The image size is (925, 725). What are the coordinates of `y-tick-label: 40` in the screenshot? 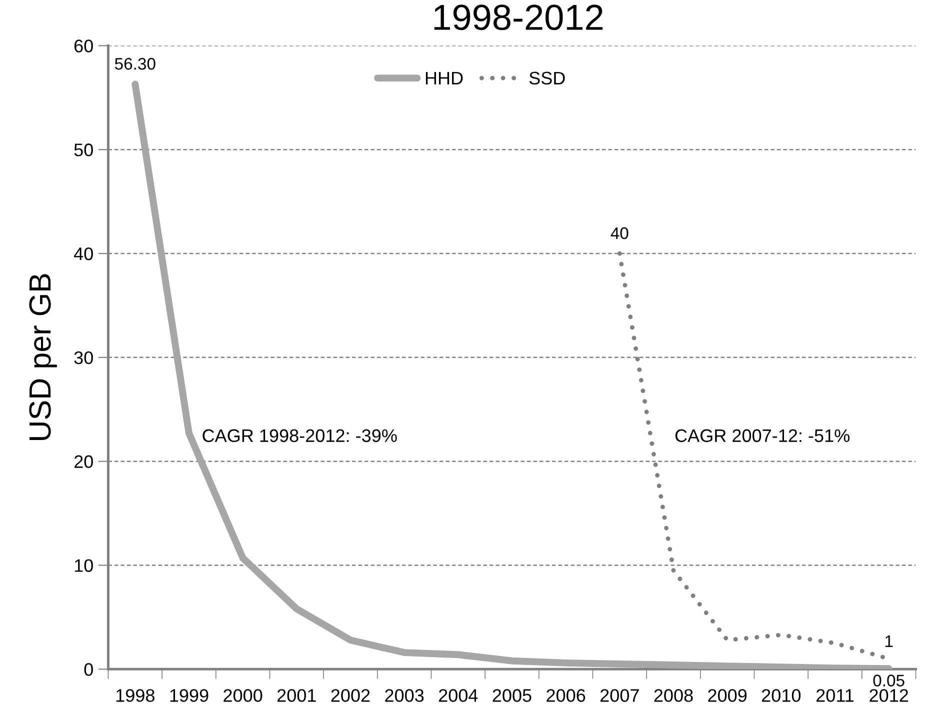 It's located at (83, 253).